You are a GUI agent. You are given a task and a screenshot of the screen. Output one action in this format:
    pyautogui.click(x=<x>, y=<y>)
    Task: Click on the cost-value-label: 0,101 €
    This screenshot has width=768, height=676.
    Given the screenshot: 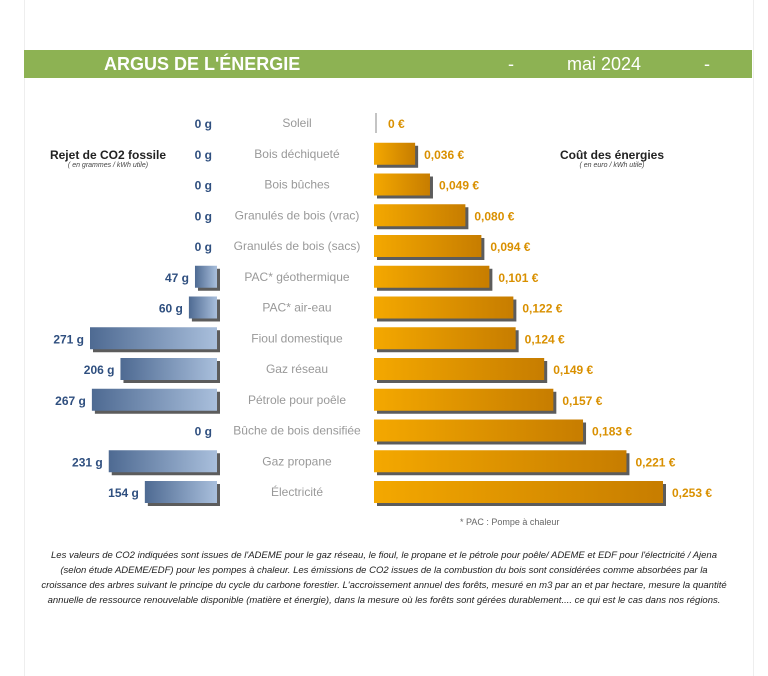 What is the action you would take?
    pyautogui.click(x=518, y=278)
    